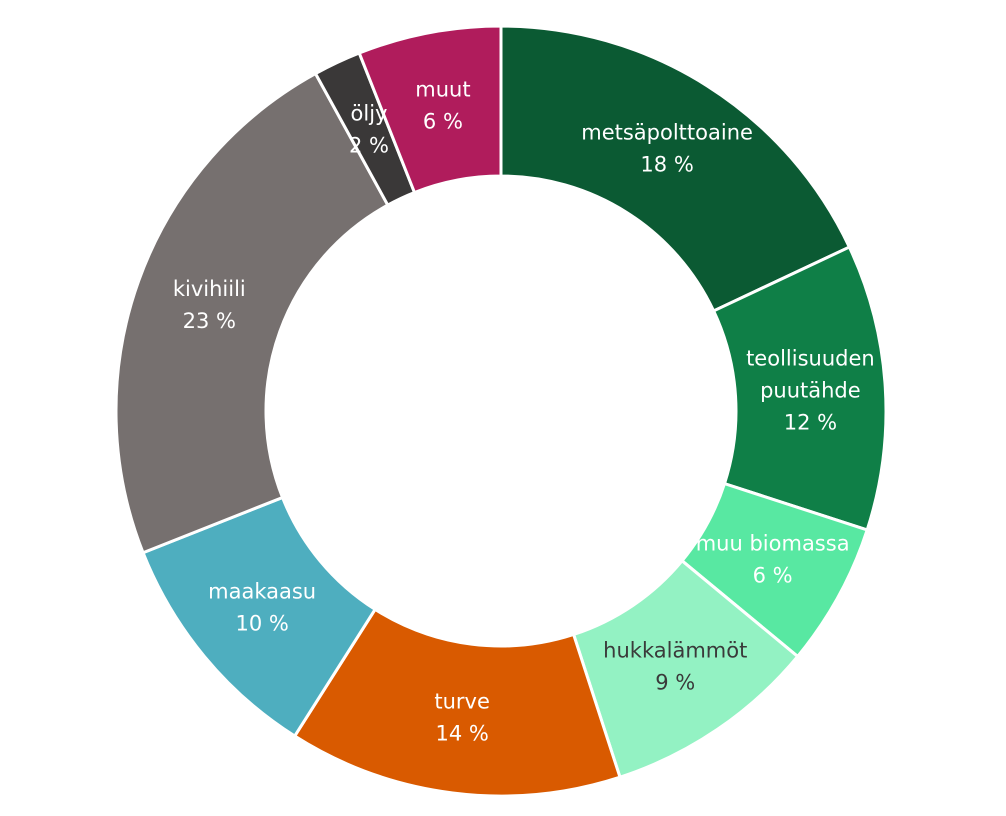 The height and width of the screenshot is (816, 1006). What do you see at coordinates (261, 624) in the screenshot?
I see `slice-value-label: 10 %` at bounding box center [261, 624].